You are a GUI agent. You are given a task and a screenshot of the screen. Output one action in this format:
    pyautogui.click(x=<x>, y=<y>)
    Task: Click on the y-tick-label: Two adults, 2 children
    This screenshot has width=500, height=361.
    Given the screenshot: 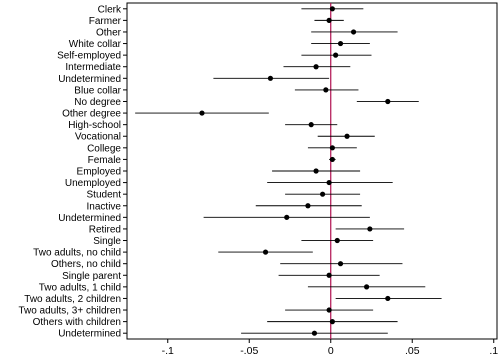 What is the action you would take?
    pyautogui.click(x=72, y=299)
    